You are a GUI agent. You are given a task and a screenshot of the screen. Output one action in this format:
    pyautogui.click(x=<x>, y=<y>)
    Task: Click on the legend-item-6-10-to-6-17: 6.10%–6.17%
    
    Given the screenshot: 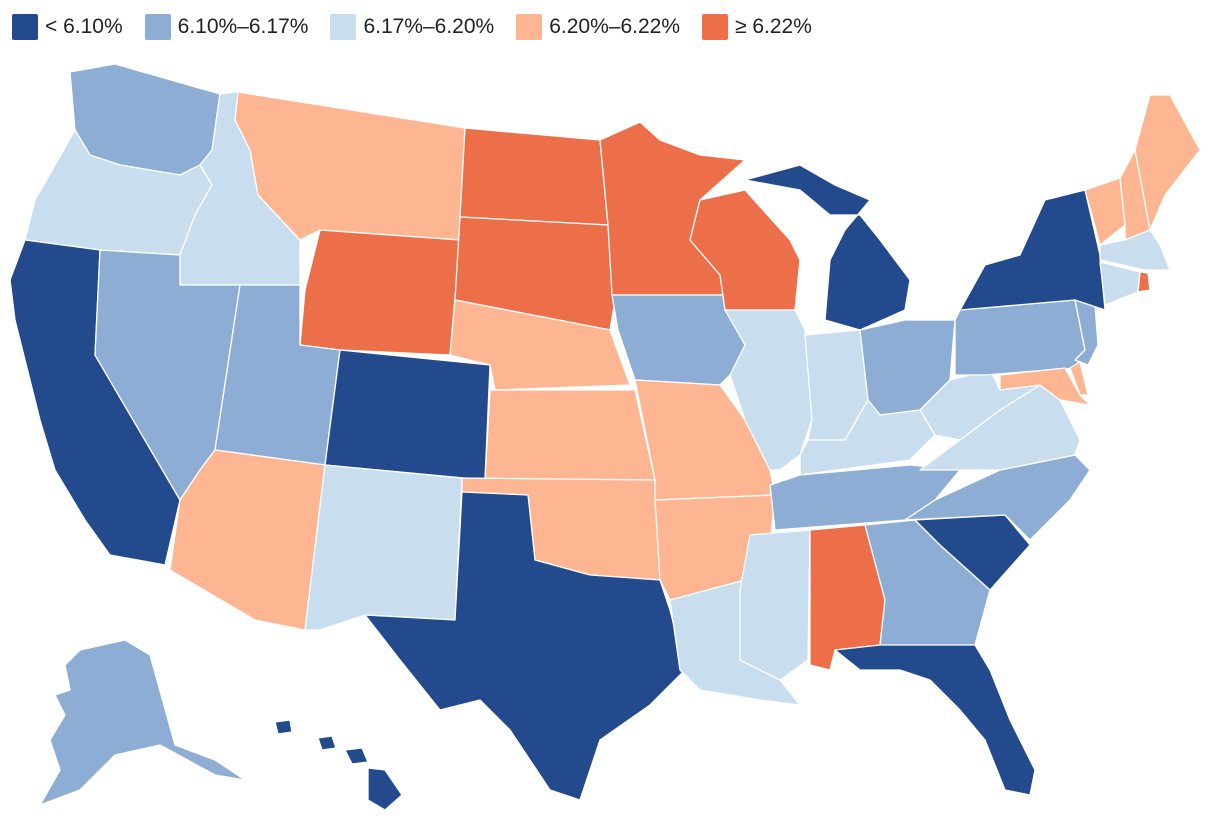 What is the action you would take?
    pyautogui.click(x=226, y=27)
    